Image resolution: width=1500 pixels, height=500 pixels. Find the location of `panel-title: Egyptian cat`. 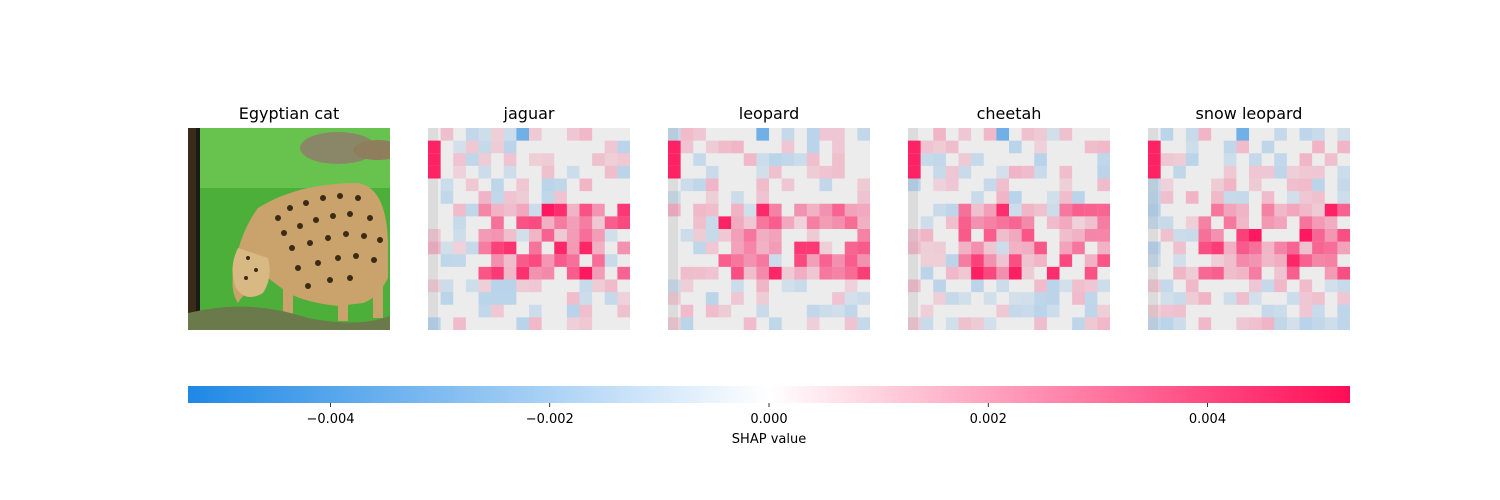

panel-title: Egyptian cat is located at coordinates (289, 113).